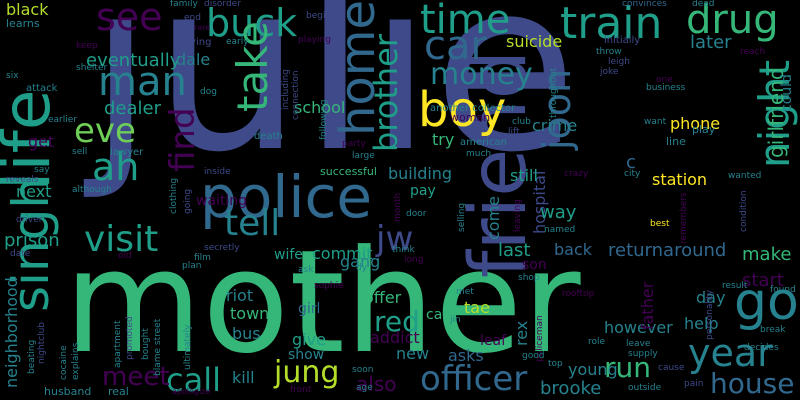  I want to click on word-trying: trying, so click(197, 42).